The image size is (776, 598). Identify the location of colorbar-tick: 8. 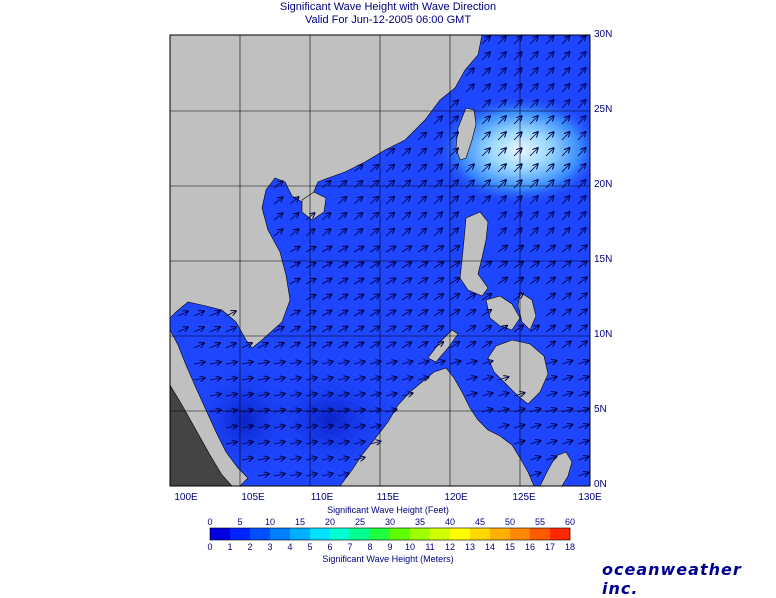
(370, 547).